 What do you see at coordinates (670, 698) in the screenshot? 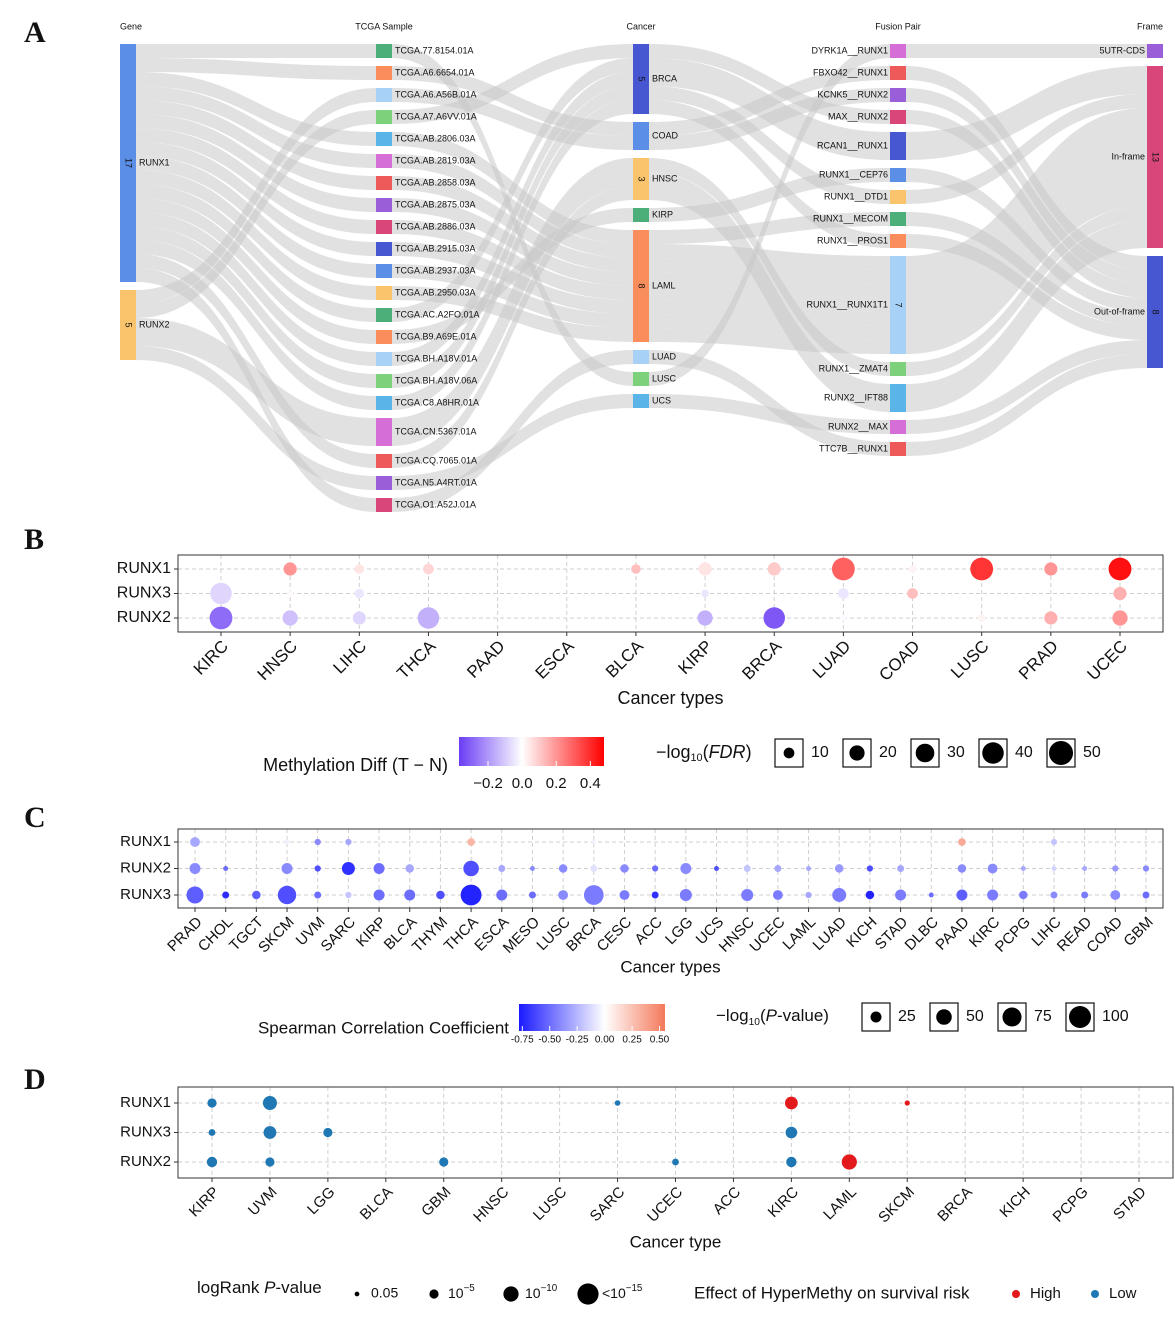
I see `x-axis-title: Cancer types` at bounding box center [670, 698].